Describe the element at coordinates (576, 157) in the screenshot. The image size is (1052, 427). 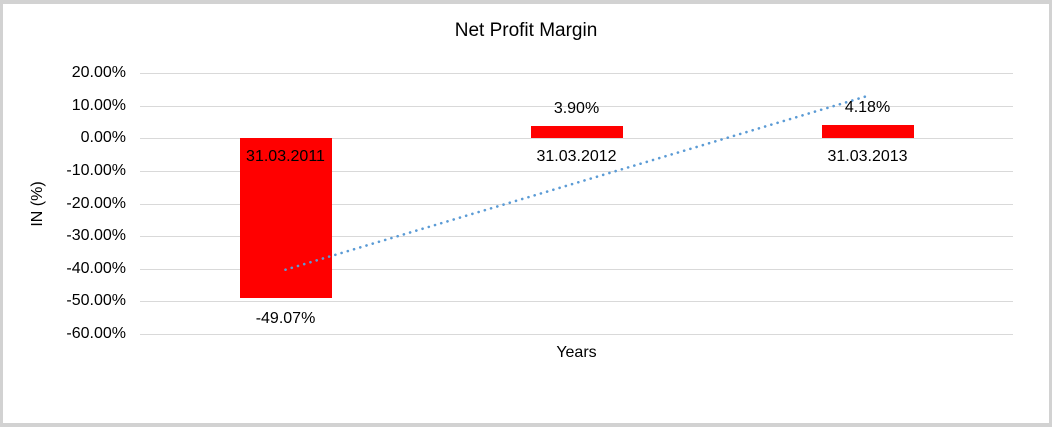
I see `category-label: 31.03.2012` at that location.